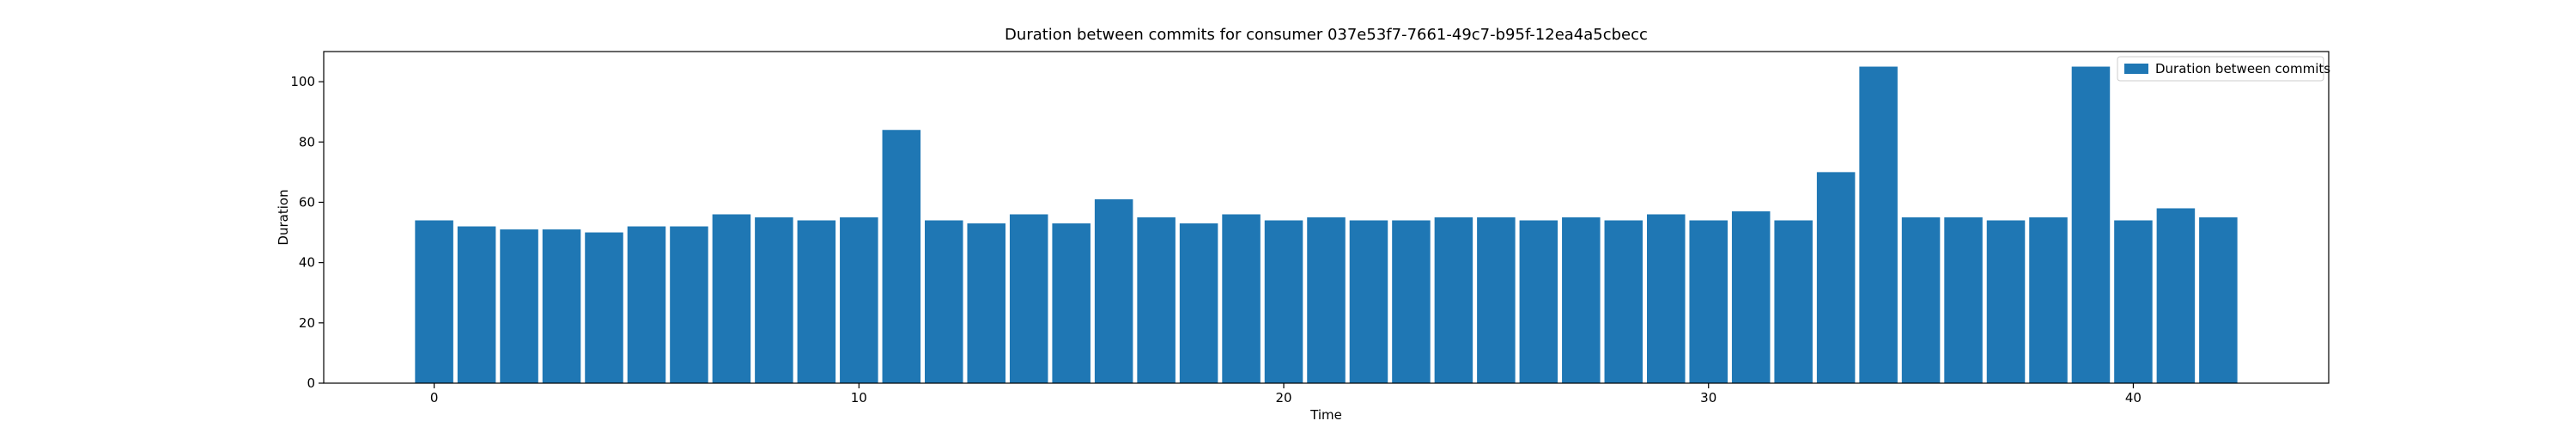 The image size is (2576, 433). Describe the element at coordinates (2243, 68) in the screenshot. I see `legend-label: Duration between commits` at that location.